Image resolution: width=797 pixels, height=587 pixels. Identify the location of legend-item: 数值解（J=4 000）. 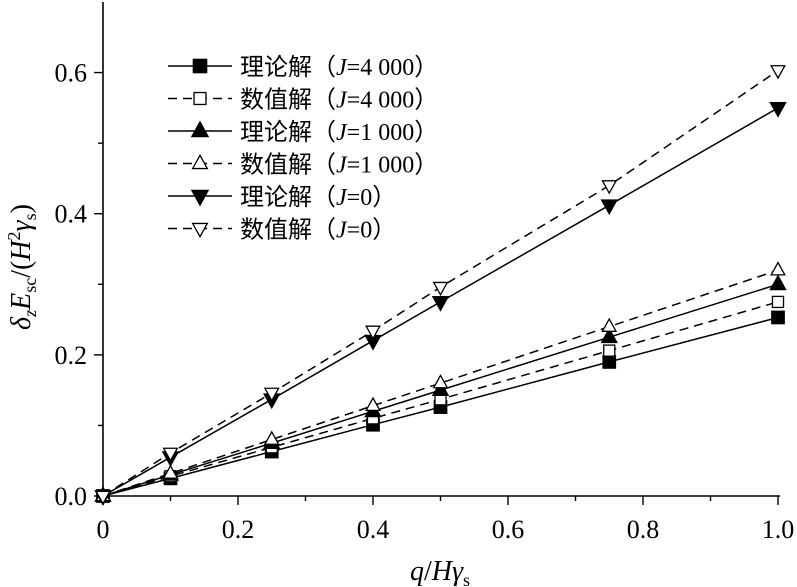
(303, 100).